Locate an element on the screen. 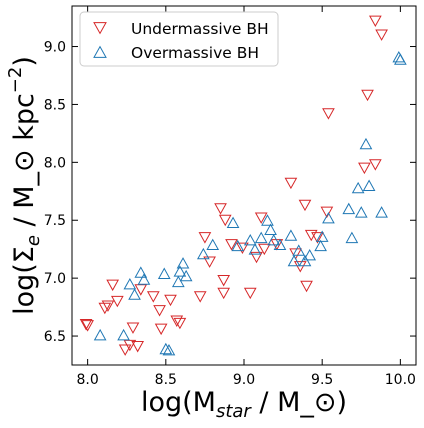  y-tick-label: 7.5 is located at coordinates (55, 221).